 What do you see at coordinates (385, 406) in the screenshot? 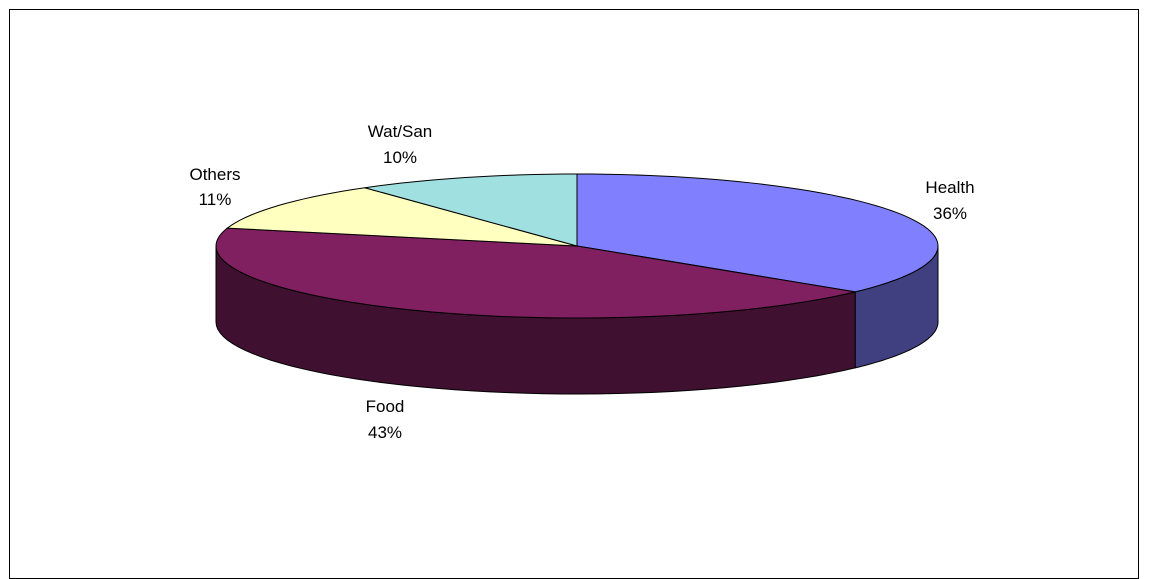
I see `slice-label-food-name: Food` at bounding box center [385, 406].